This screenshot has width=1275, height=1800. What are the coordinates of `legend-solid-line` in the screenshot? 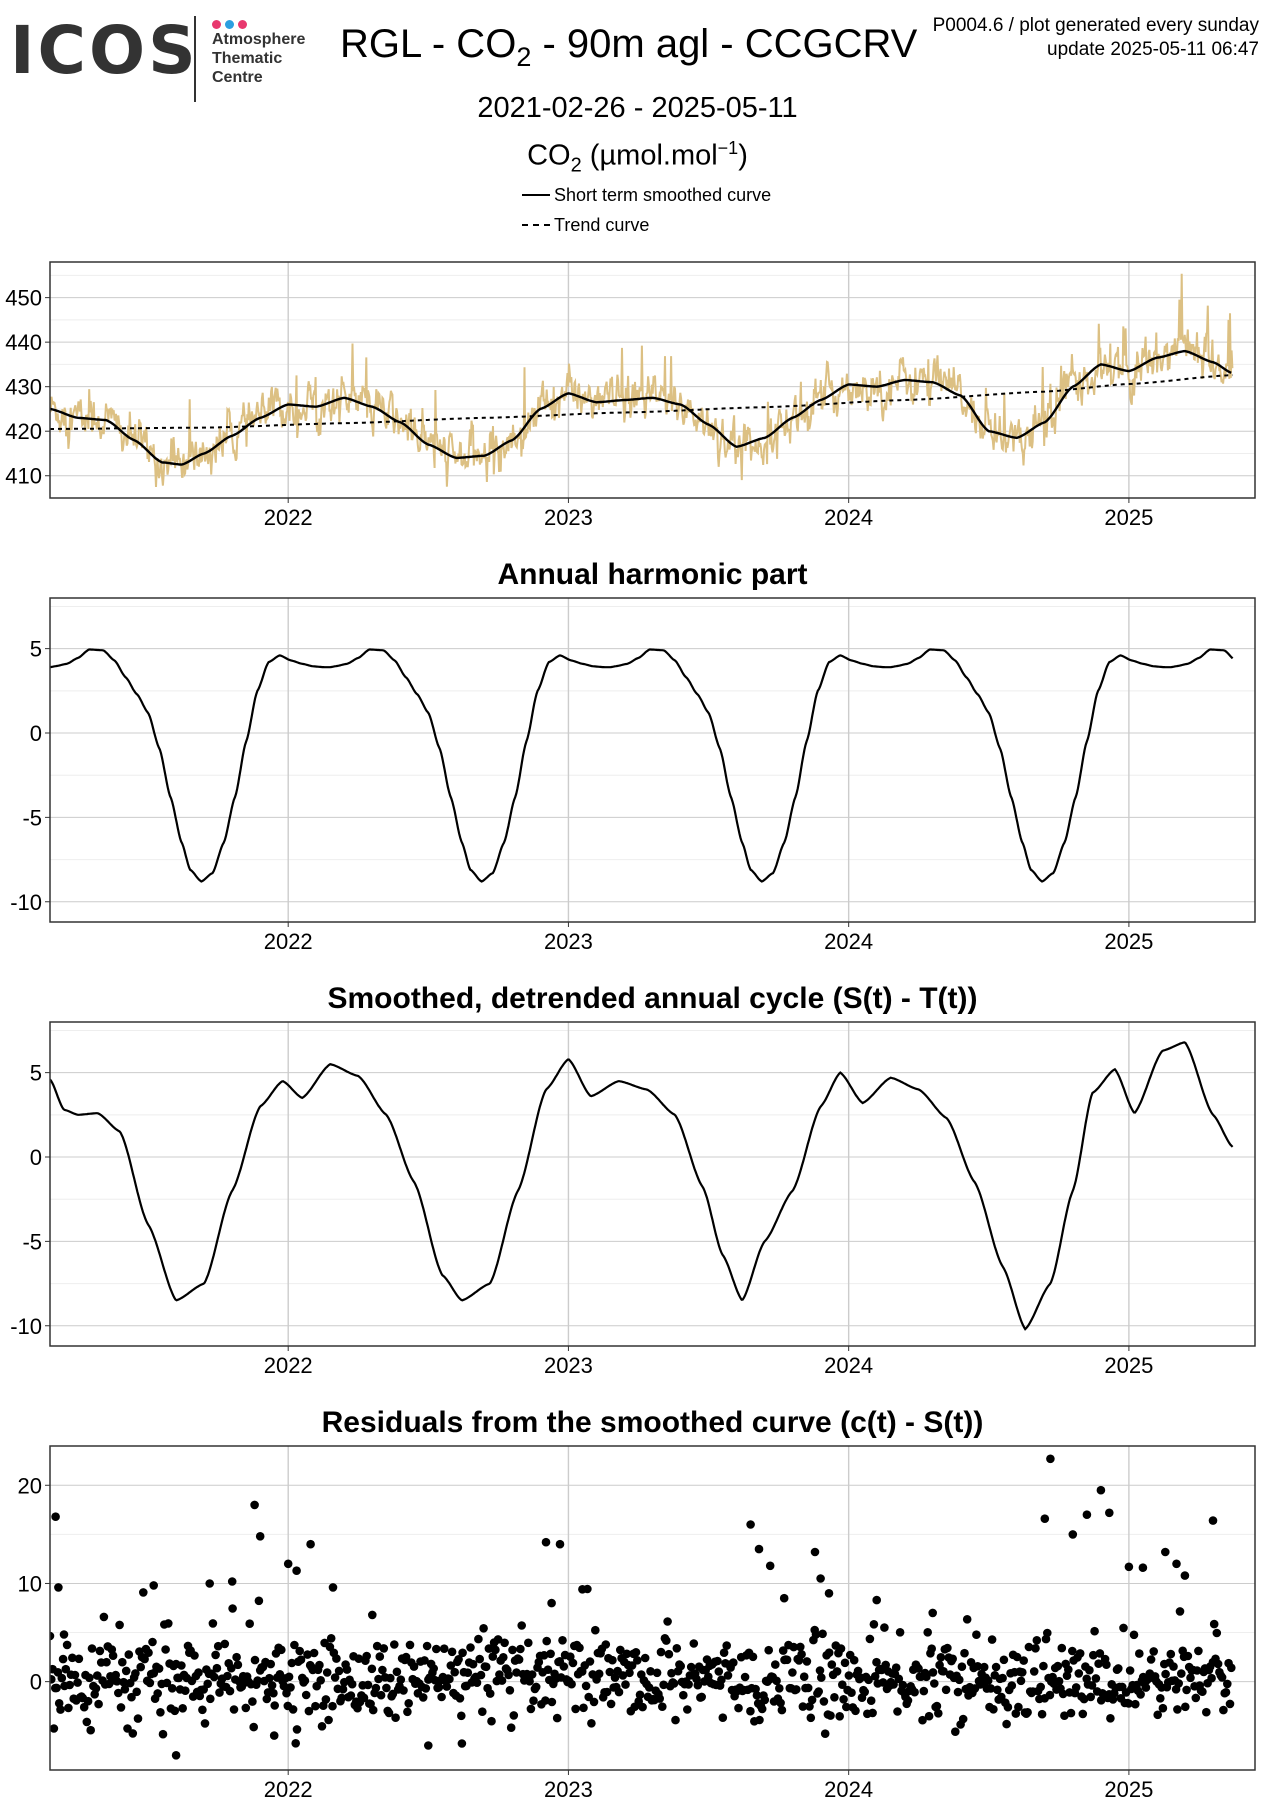 It's located at (536, 195).